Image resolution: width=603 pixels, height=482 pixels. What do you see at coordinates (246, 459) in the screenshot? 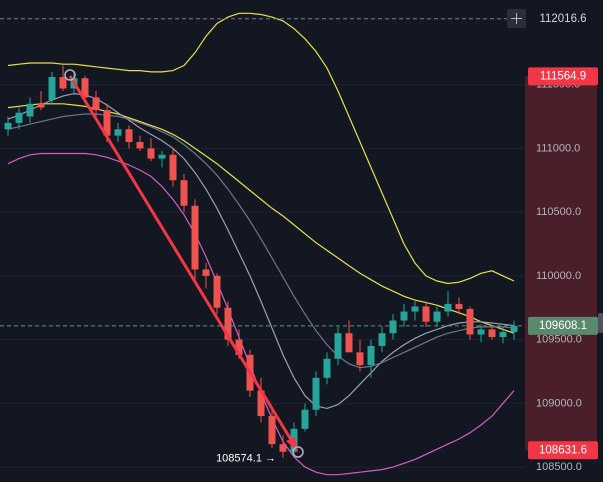
I see `low-marker-label: 108574.1 →` at bounding box center [246, 459].